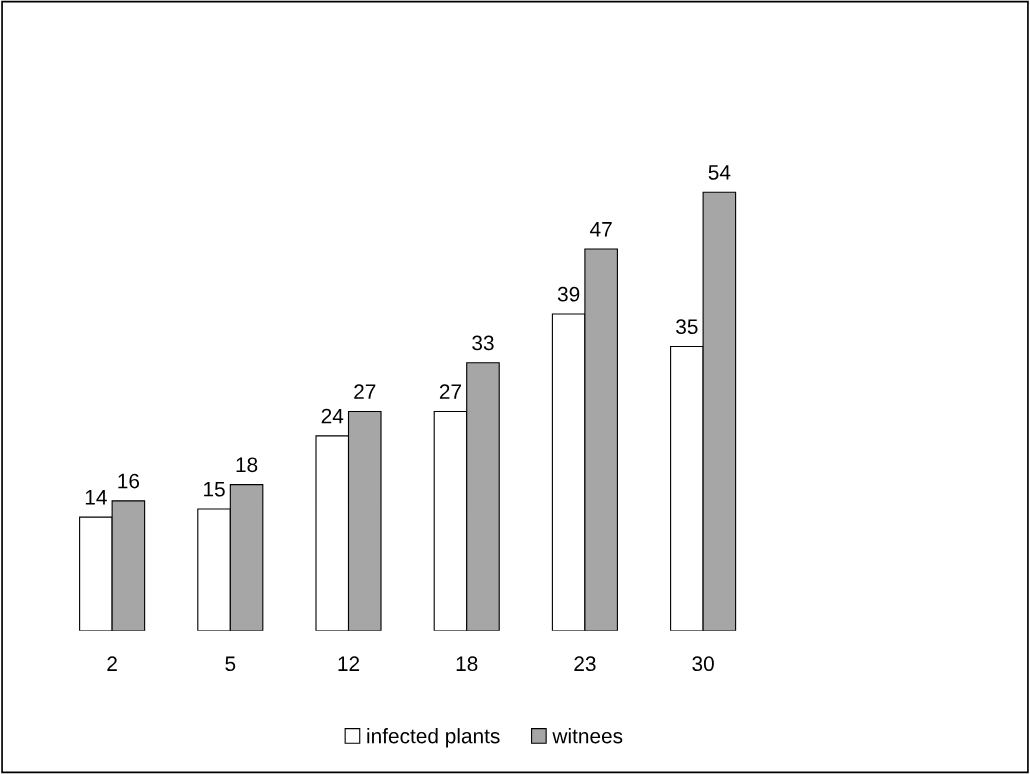 Image resolution: width=1030 pixels, height=774 pixels. Describe the element at coordinates (247, 465) in the screenshot. I see `data-label: 18` at that location.